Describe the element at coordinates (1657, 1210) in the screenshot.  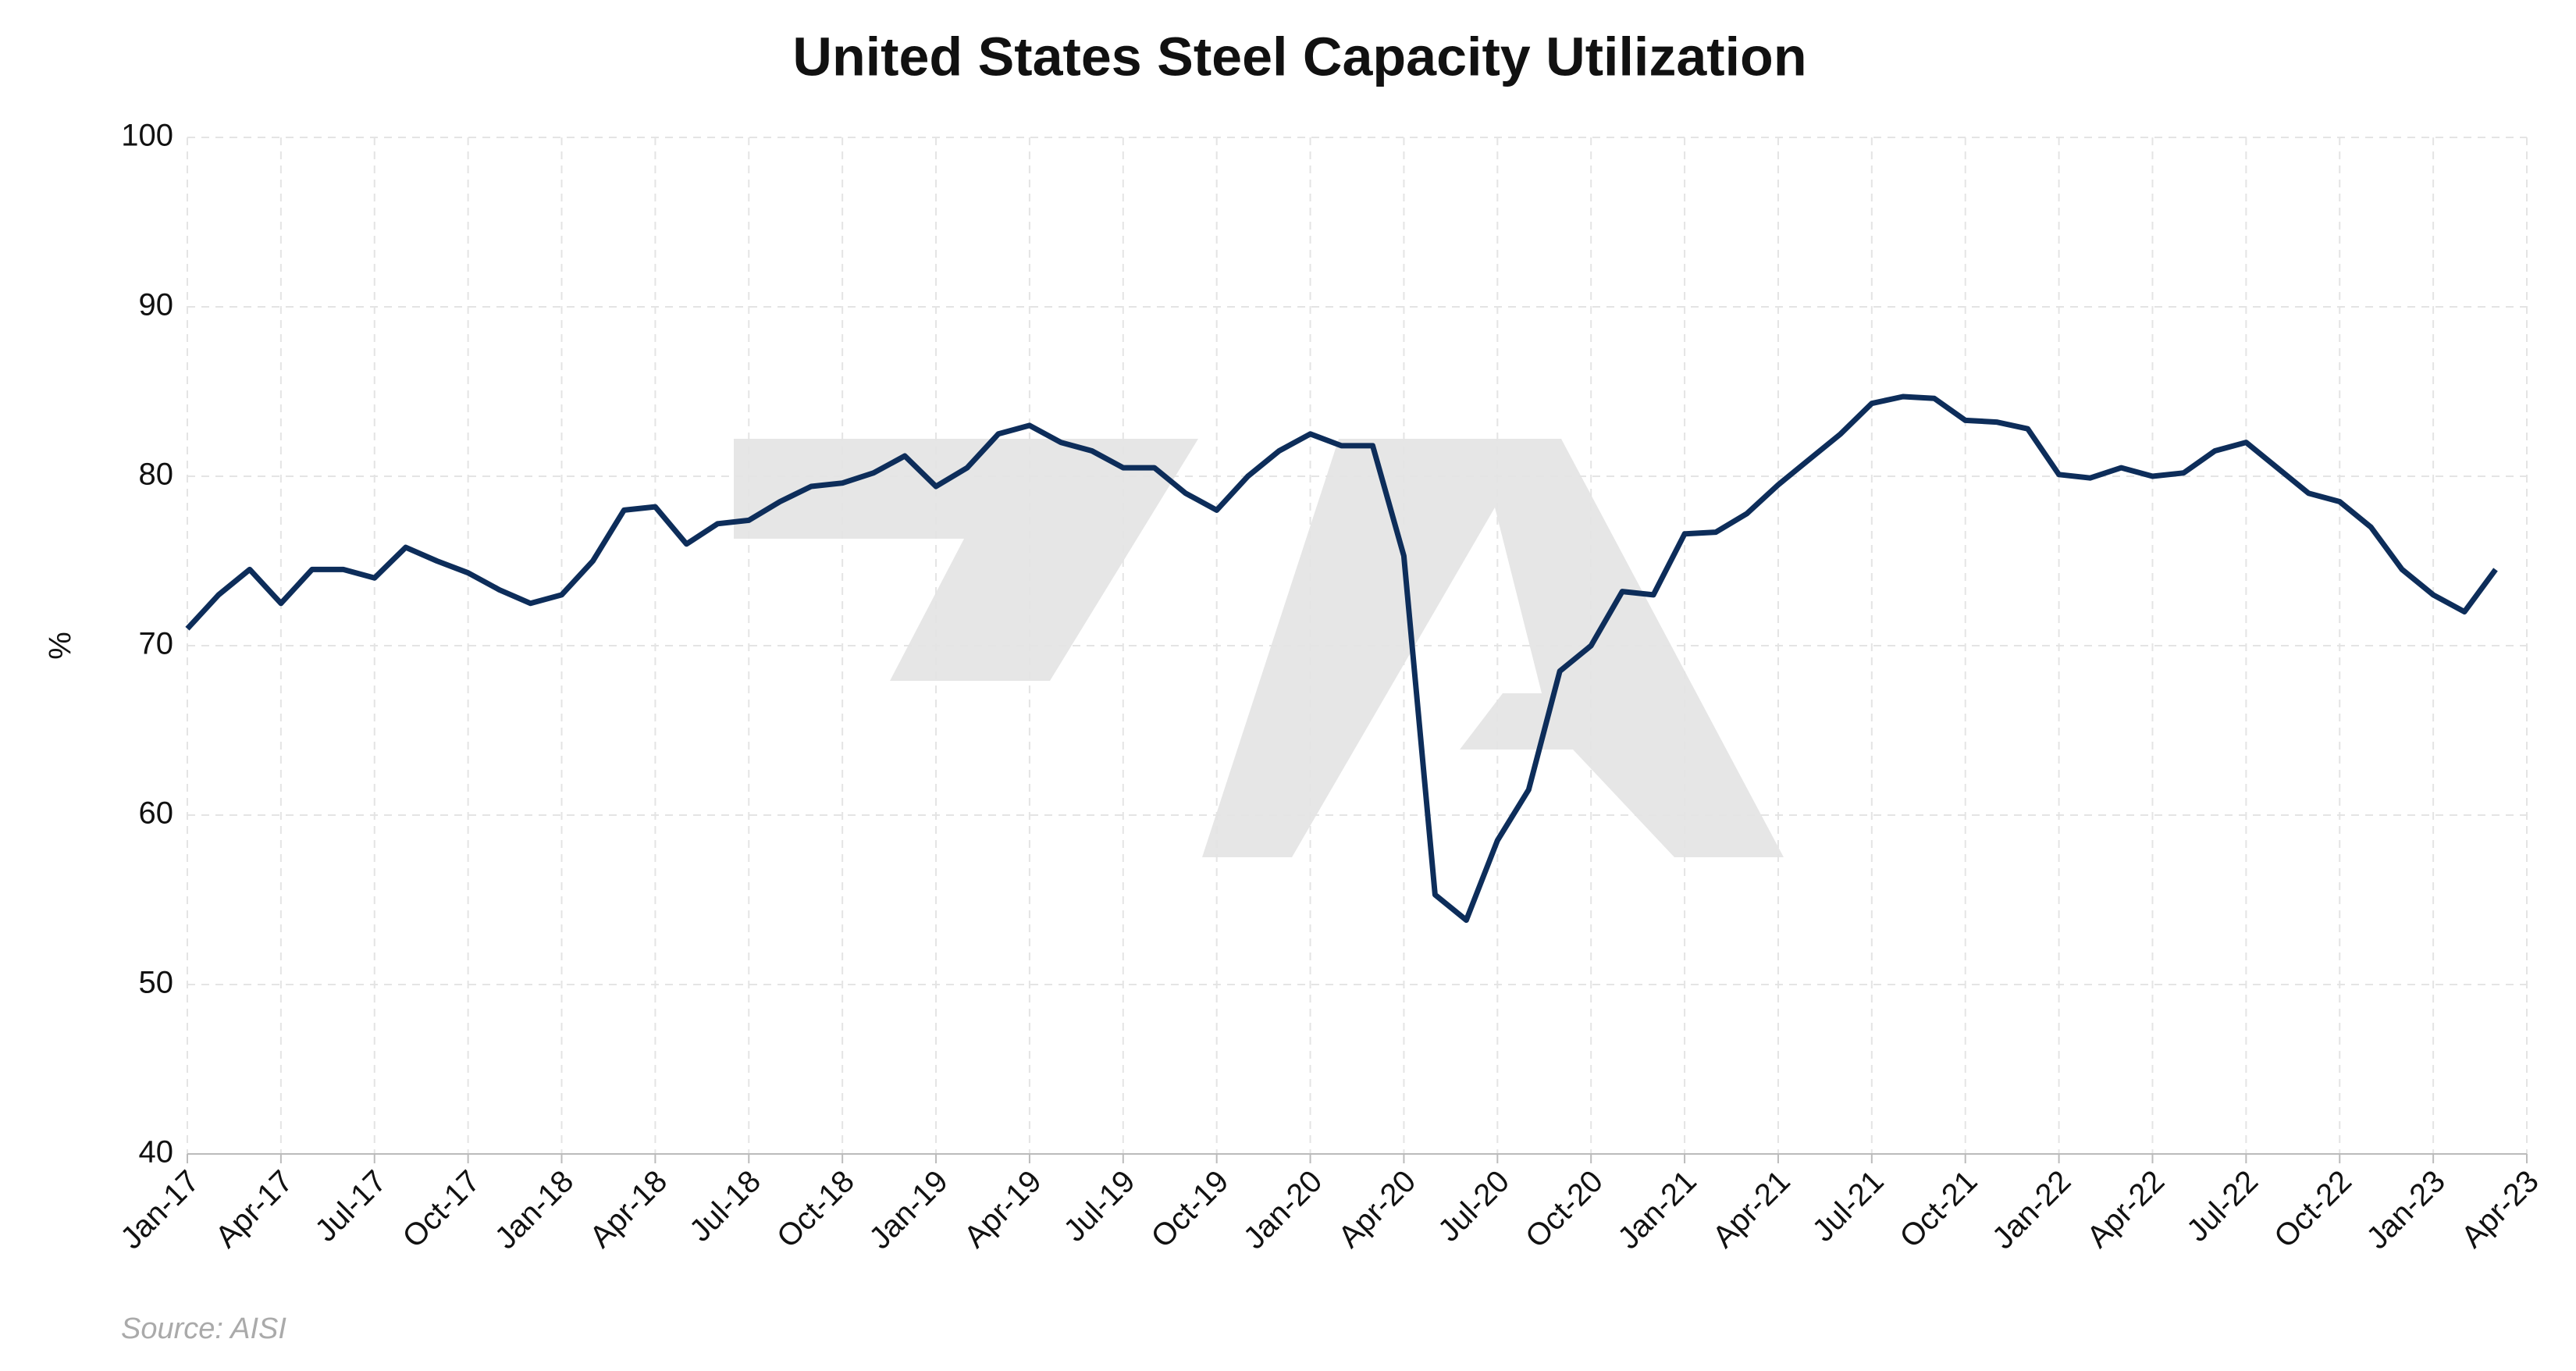
I see `x-tick-label: Jan-21` at that location.